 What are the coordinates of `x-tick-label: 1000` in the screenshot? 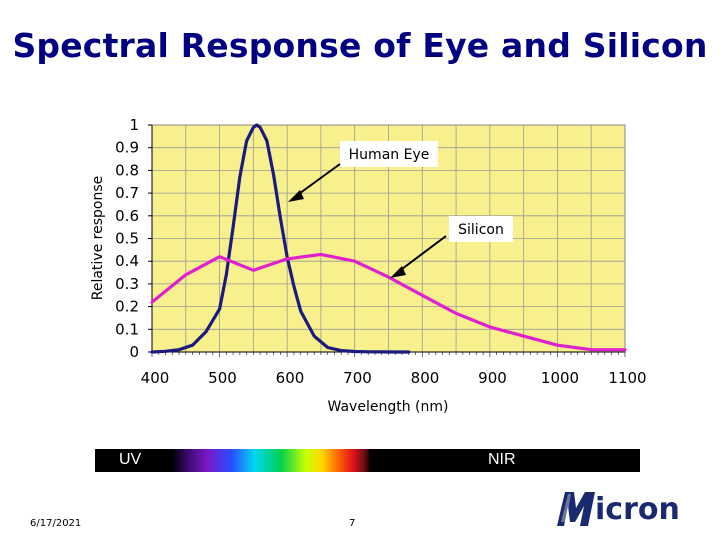 It's located at (560, 378).